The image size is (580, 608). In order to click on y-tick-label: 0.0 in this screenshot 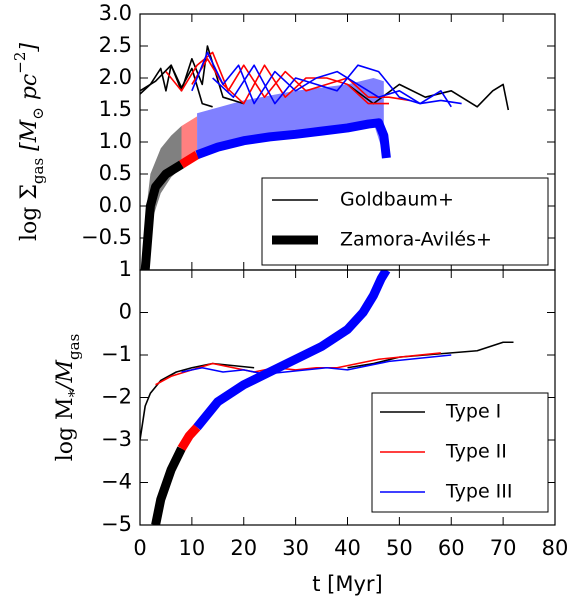, I will do `click(115, 205)`.